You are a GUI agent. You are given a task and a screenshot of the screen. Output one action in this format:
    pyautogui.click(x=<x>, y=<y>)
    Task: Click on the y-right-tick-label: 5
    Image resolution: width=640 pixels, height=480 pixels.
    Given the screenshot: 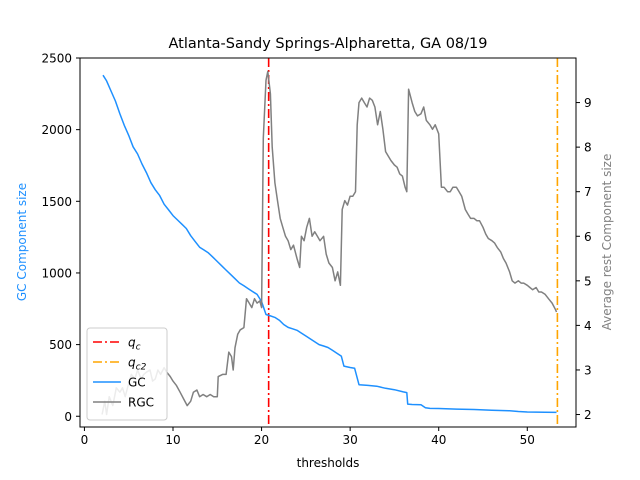 What is the action you would take?
    pyautogui.click(x=588, y=281)
    